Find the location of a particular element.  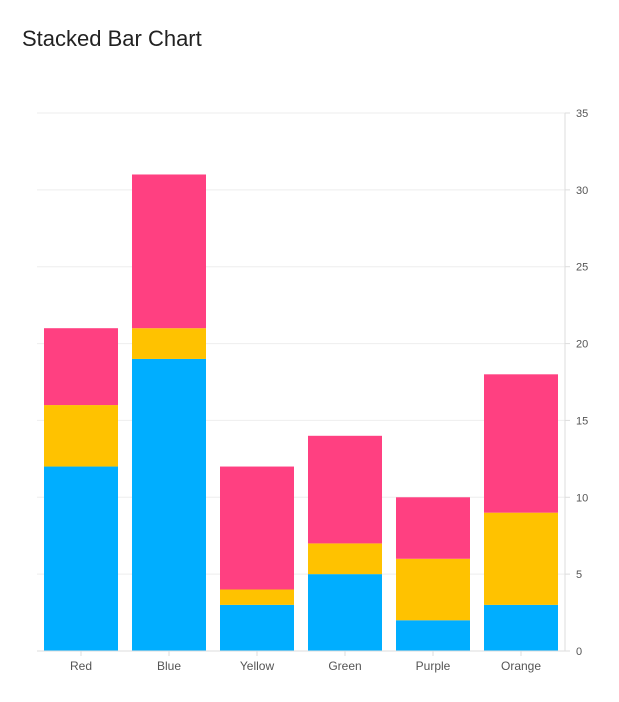

y-tick-label: 15 is located at coordinates (582, 421).